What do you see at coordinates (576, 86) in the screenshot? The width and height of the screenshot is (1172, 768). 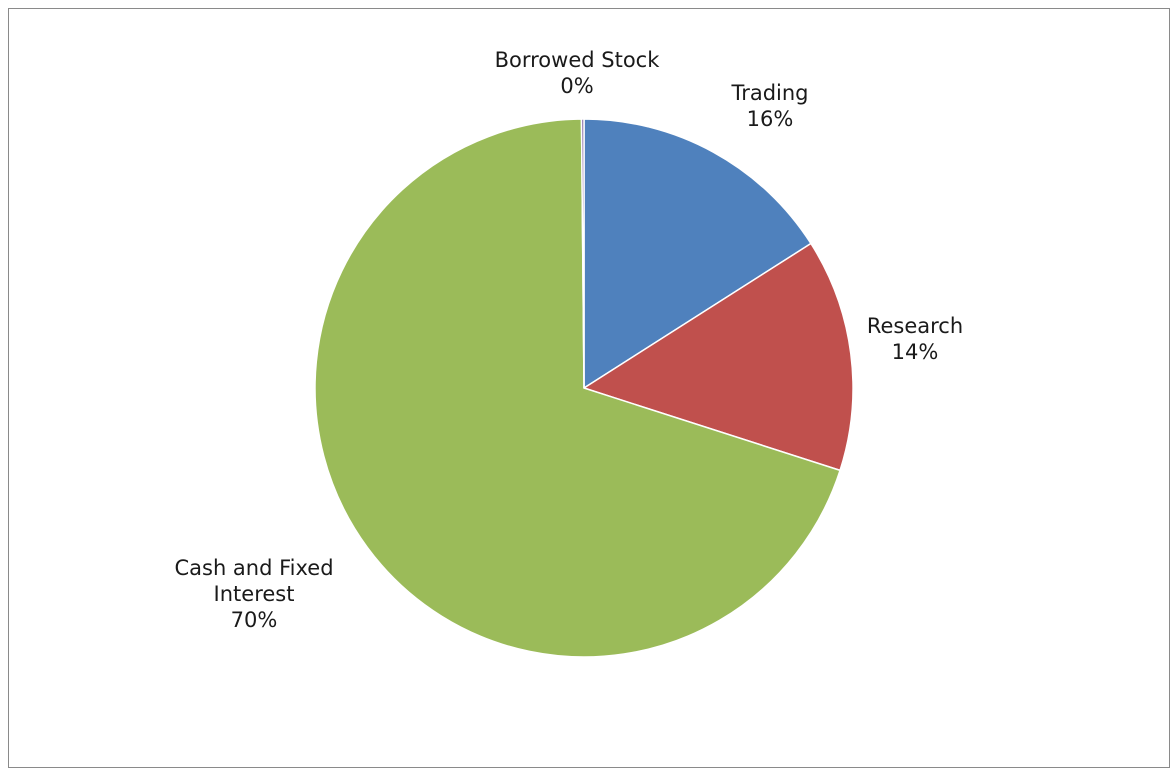 I see `data-label-line: 0%` at bounding box center [576, 86].